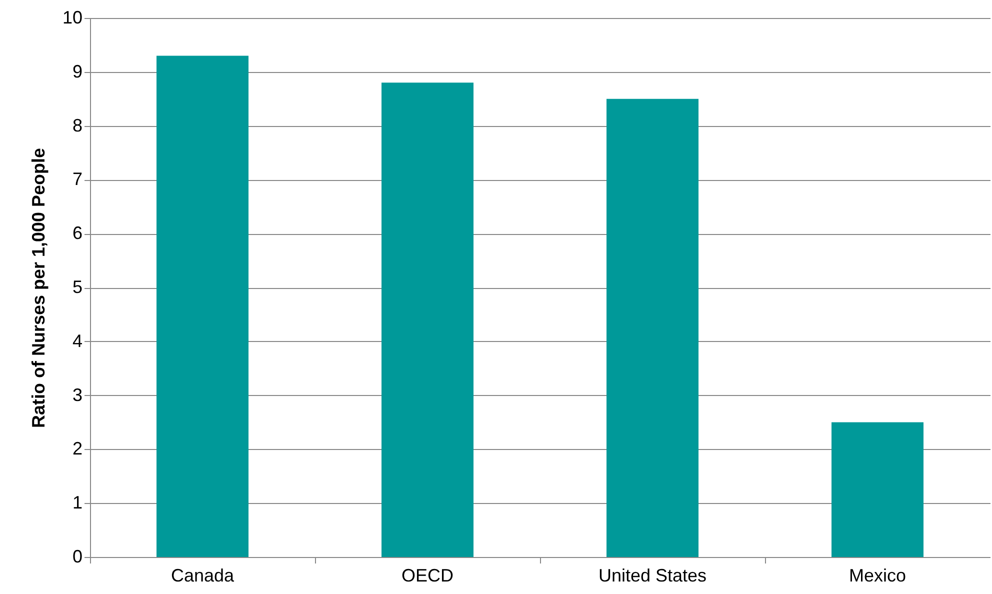  Describe the element at coordinates (77, 179) in the screenshot. I see `y-tick-label: 7` at that location.